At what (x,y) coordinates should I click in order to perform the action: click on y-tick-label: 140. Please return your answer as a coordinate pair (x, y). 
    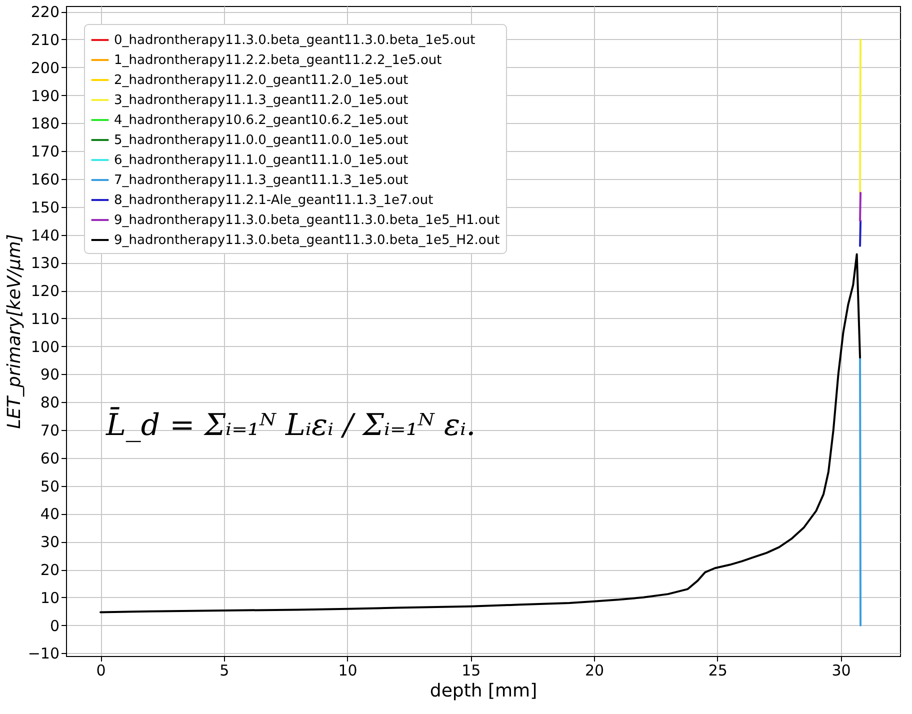
    Looking at the image, I should click on (45, 235).